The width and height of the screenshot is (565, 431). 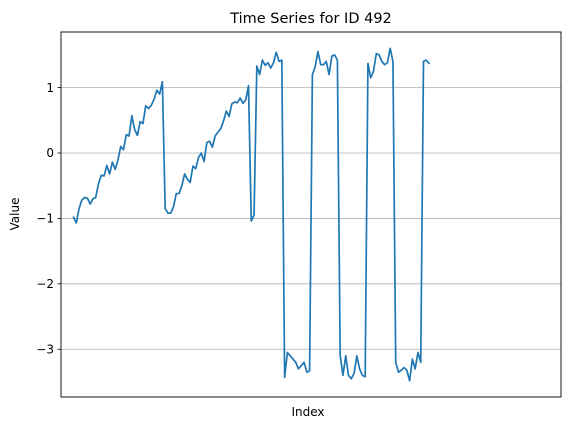 I want to click on y-tick-label: −2, so click(x=45, y=284).